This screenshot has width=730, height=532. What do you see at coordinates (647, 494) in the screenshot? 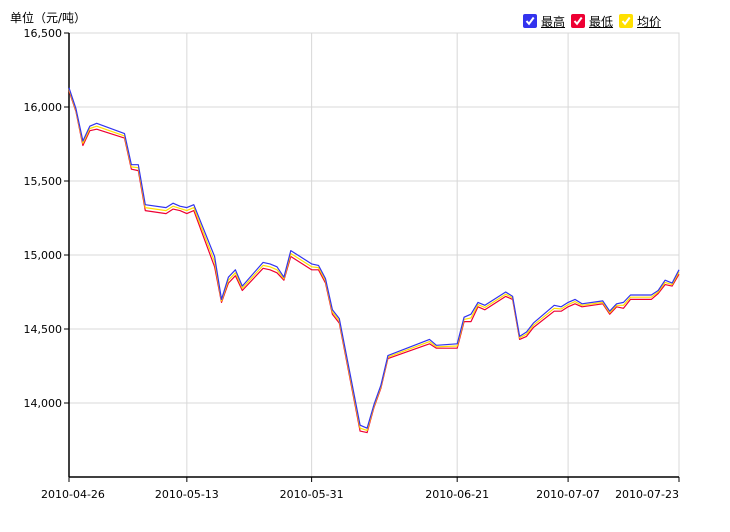
I see `x-tick-label: 2010-07-23` at bounding box center [647, 494].